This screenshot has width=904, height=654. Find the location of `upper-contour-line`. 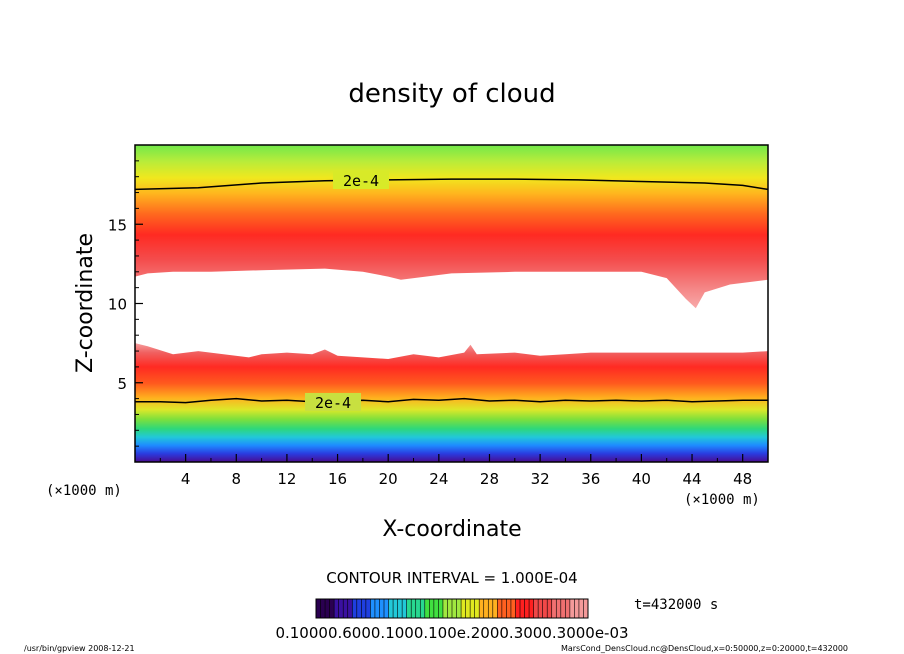

upper-contour-line is located at coordinates (451, 184).